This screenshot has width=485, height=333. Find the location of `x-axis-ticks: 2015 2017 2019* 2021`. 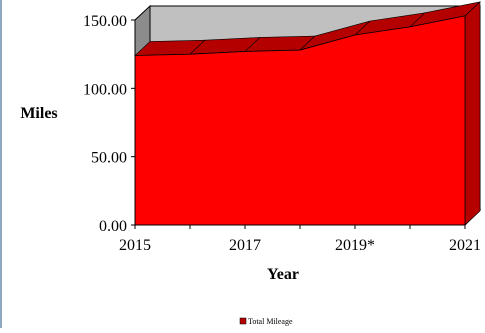

x-axis-ticks: 2015 2017 2019* 2021 is located at coordinates (300, 239).